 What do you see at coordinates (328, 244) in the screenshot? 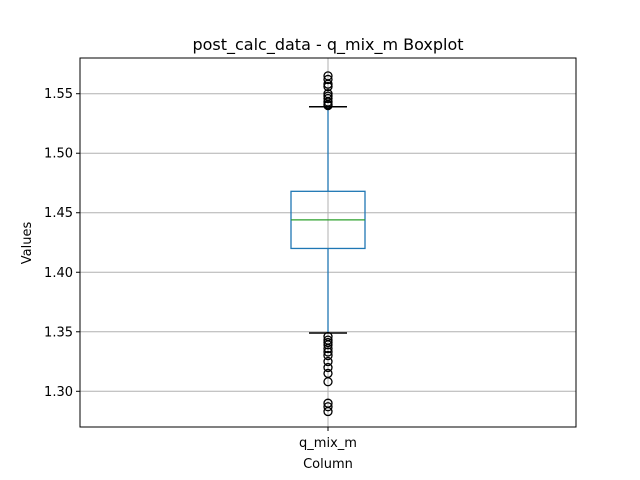
I see `box-layer` at bounding box center [328, 244].